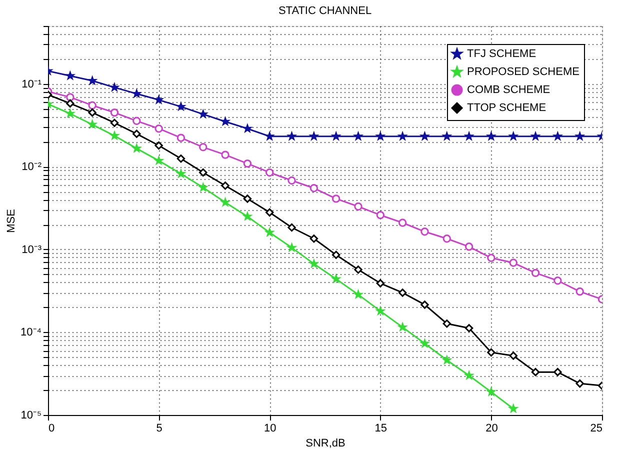 This screenshot has height=453, width=619. What do you see at coordinates (159, 428) in the screenshot?
I see `x-tick-label: 5` at bounding box center [159, 428].